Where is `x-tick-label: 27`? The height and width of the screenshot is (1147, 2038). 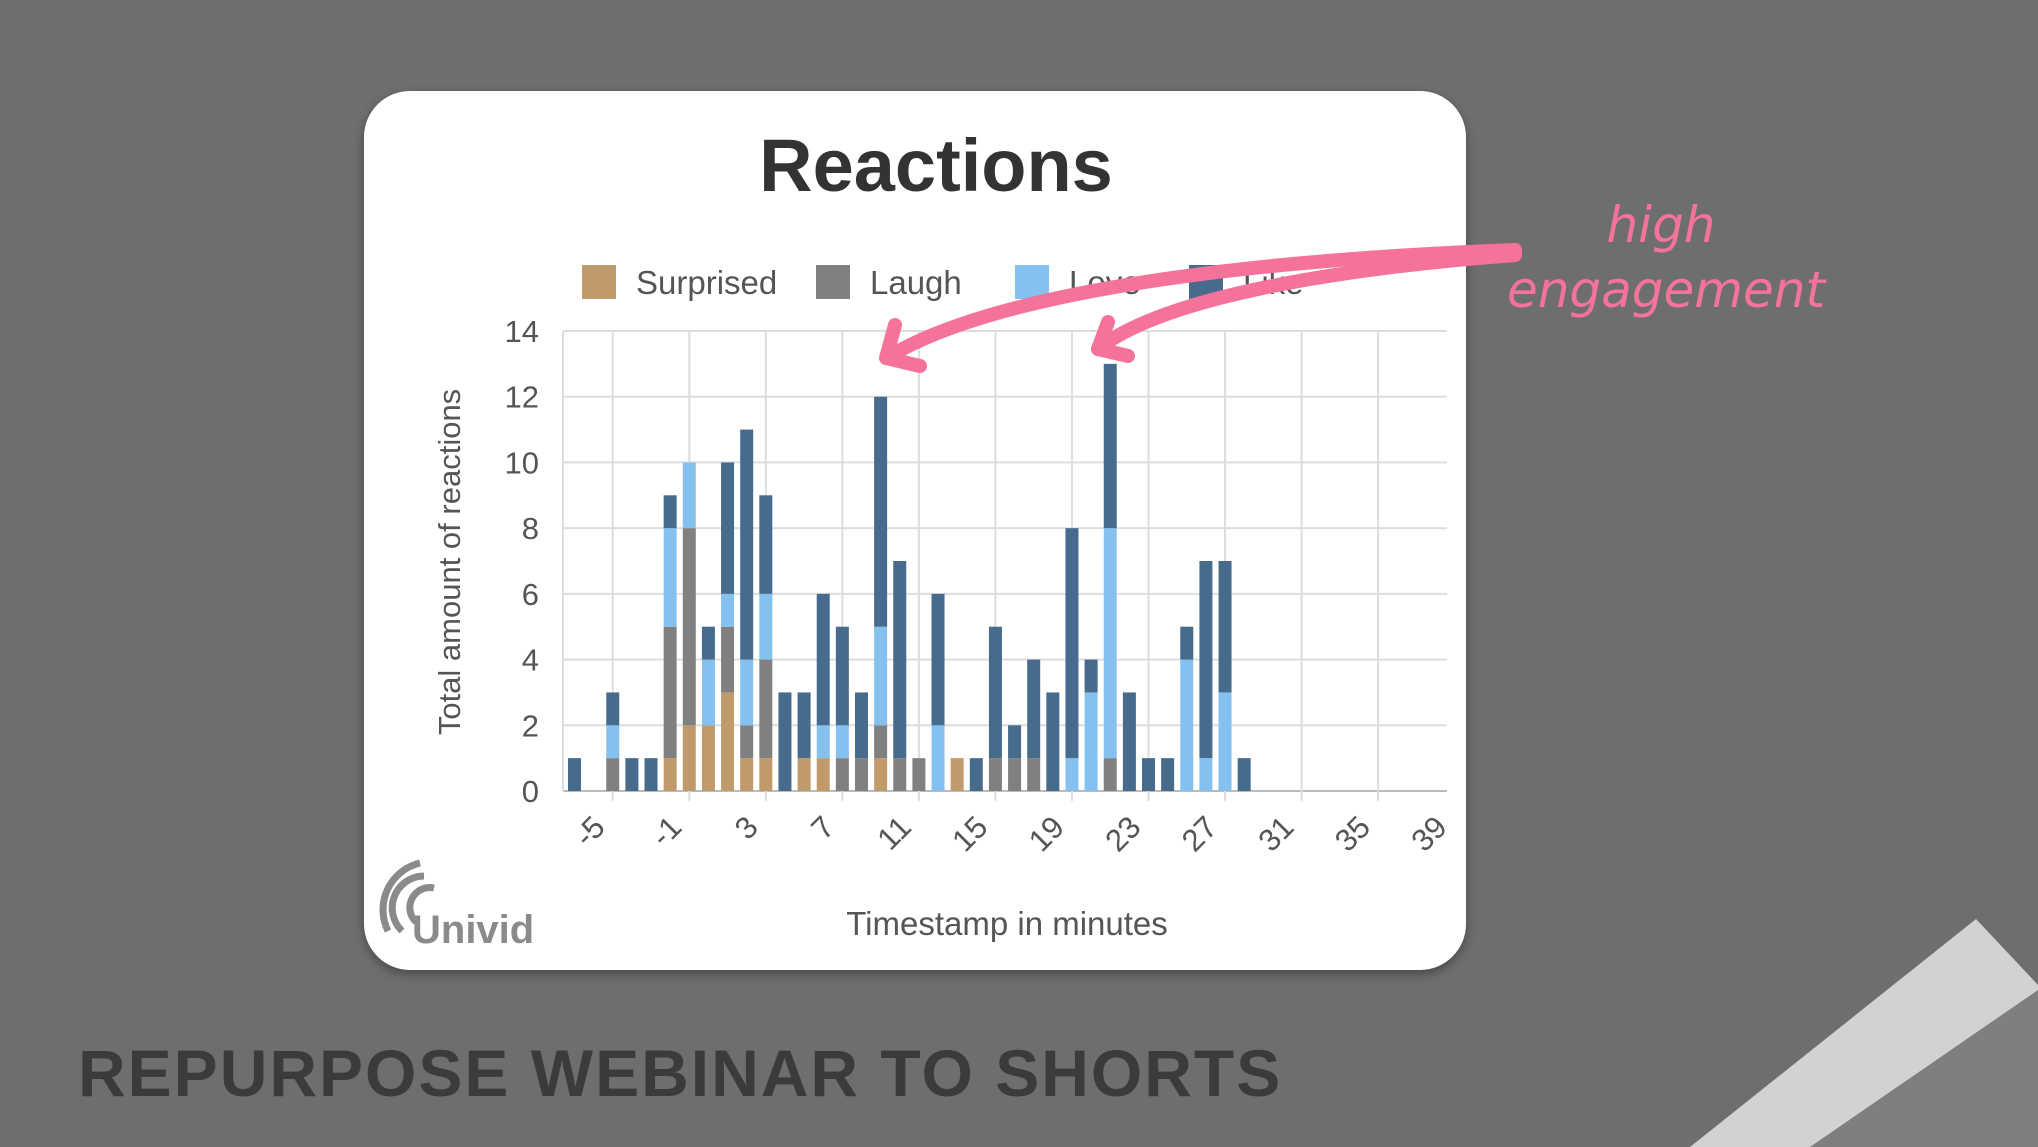
x-tick-label: 27 is located at coordinates (1199, 833).